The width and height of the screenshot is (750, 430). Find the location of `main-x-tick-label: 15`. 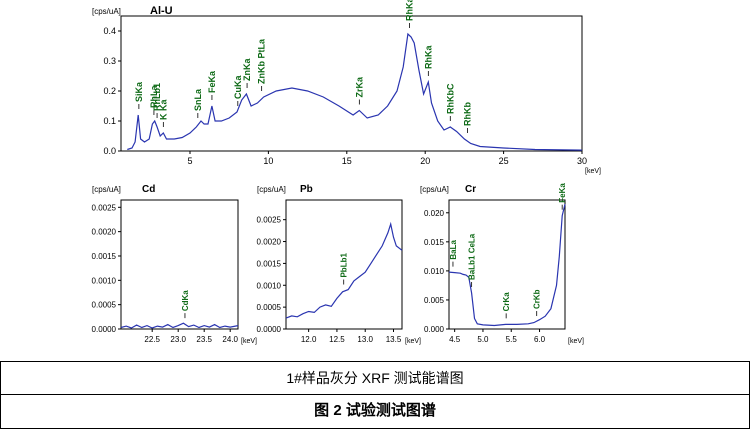

main-x-tick-label: 15 is located at coordinates (347, 161).